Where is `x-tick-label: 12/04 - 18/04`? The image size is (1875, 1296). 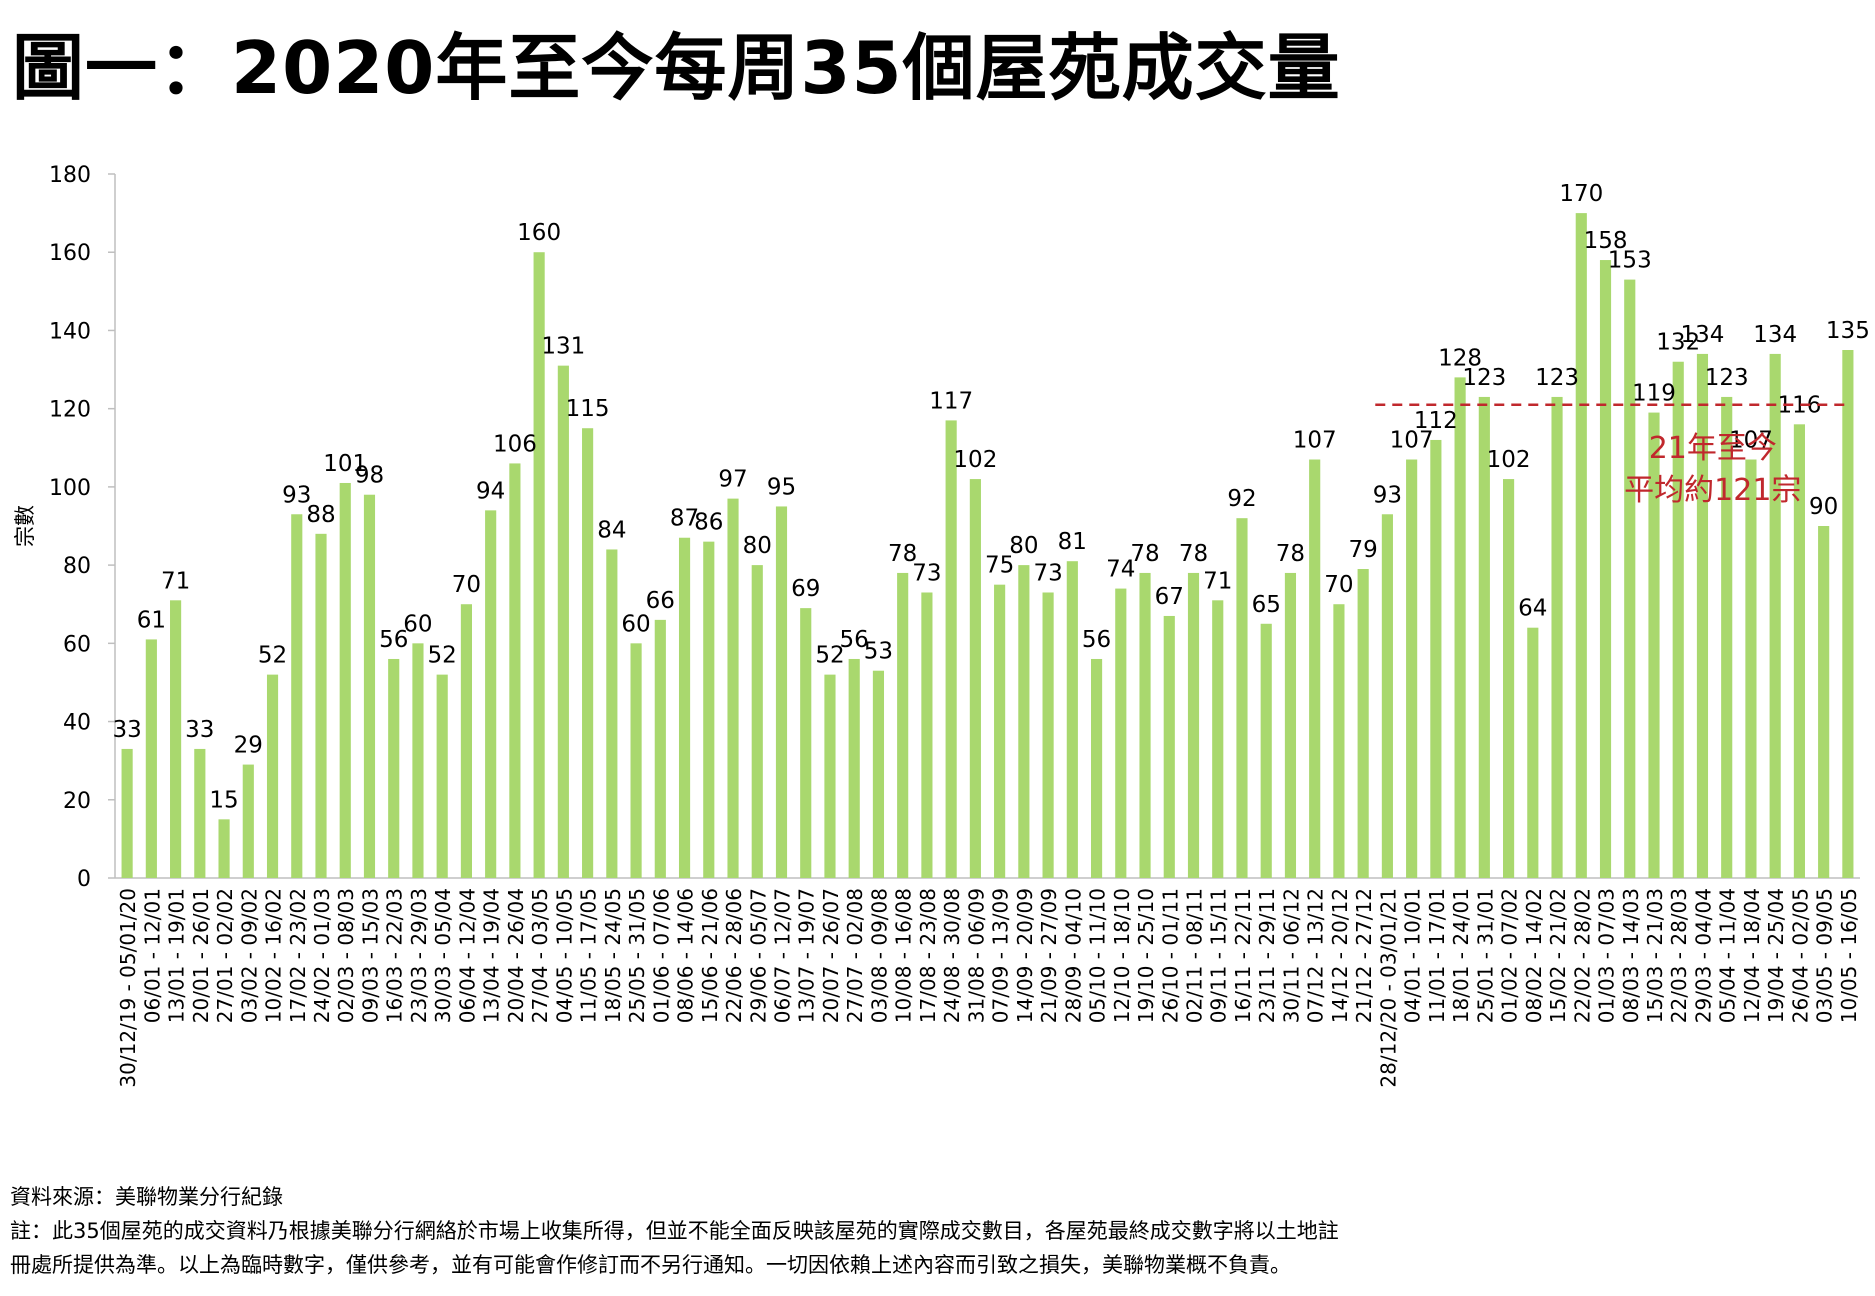
x-tick-label: 12/04 - 18/04 is located at coordinates (1752, 955).